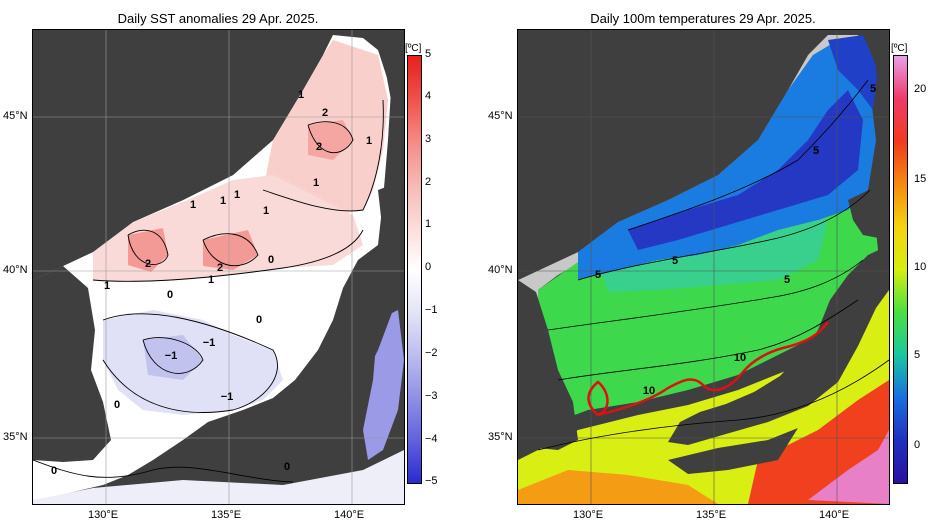 The image size is (933, 526). Describe the element at coordinates (428, 139) in the screenshot. I see `colorbar-tick-label: 3` at that location.